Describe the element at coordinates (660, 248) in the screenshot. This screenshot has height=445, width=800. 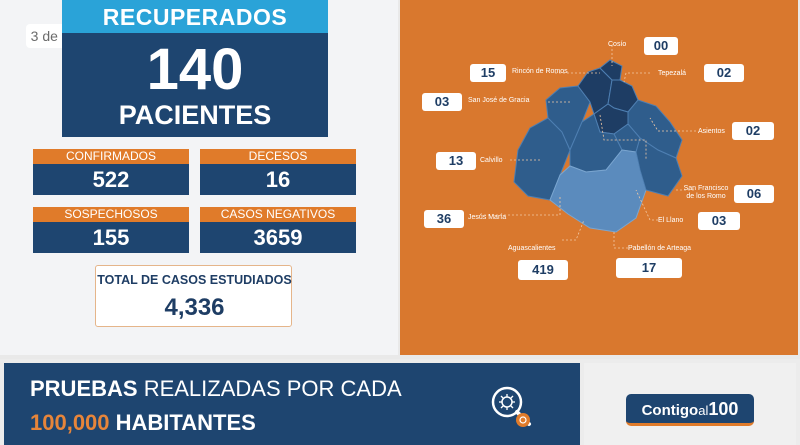
I see `label-pabellon-de-arteaga: Pabellón de Arteaga` at that location.